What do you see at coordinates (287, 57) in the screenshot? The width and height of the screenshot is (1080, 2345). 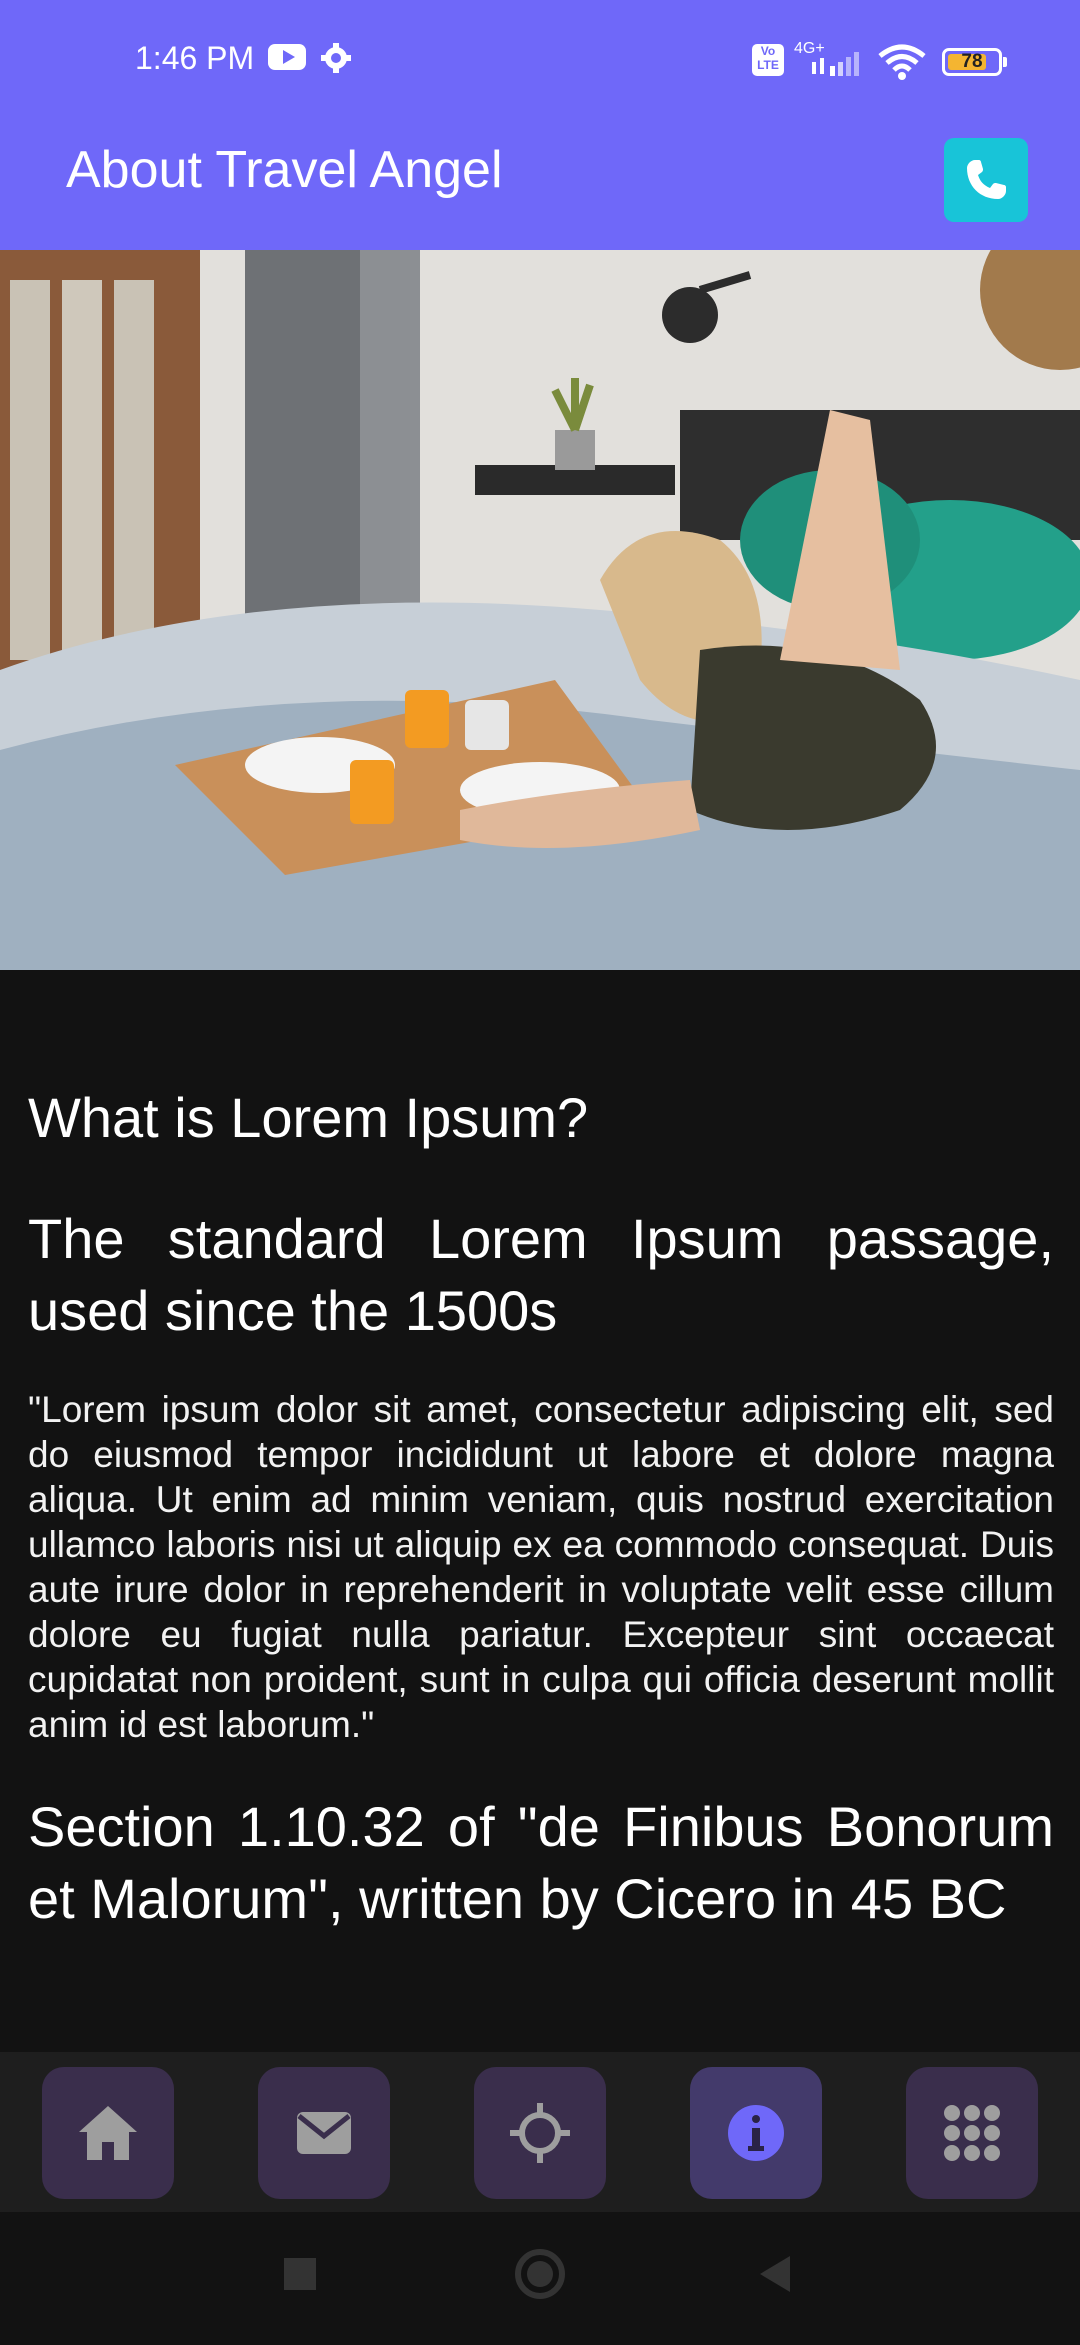 I see `youtube-icon` at bounding box center [287, 57].